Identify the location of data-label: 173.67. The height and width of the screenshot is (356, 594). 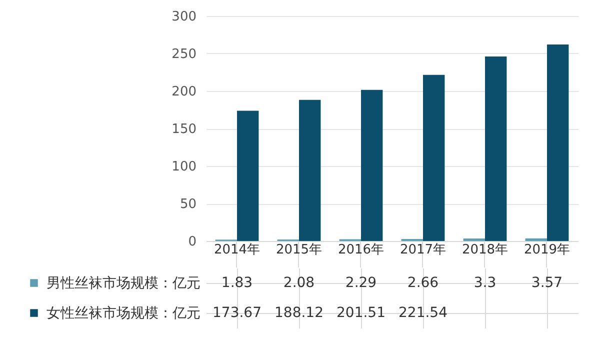
(237, 313).